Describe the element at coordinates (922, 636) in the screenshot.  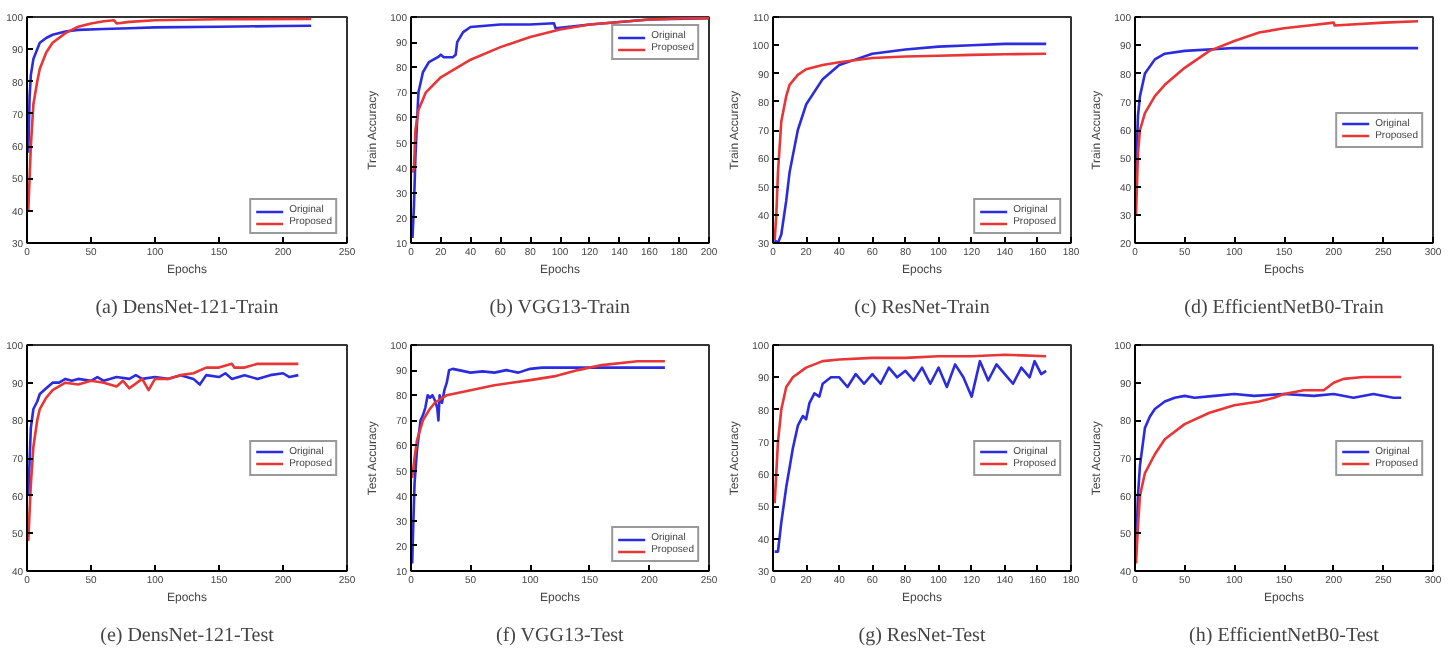
I see `text: (g) ResNet-Test` at that location.